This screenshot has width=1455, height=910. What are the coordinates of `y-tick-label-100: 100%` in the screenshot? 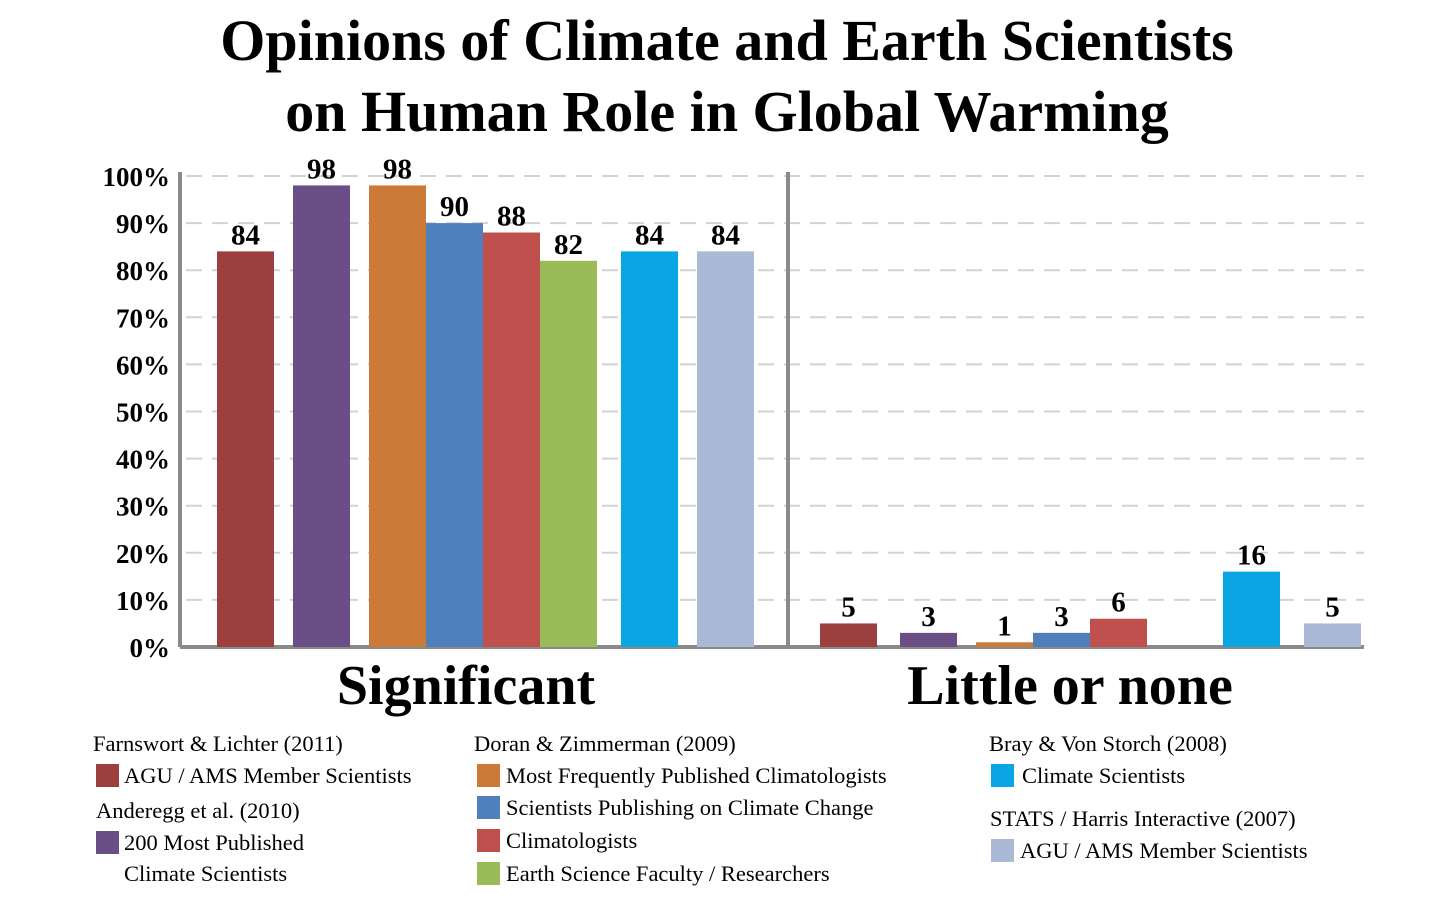 It's located at (137, 177).